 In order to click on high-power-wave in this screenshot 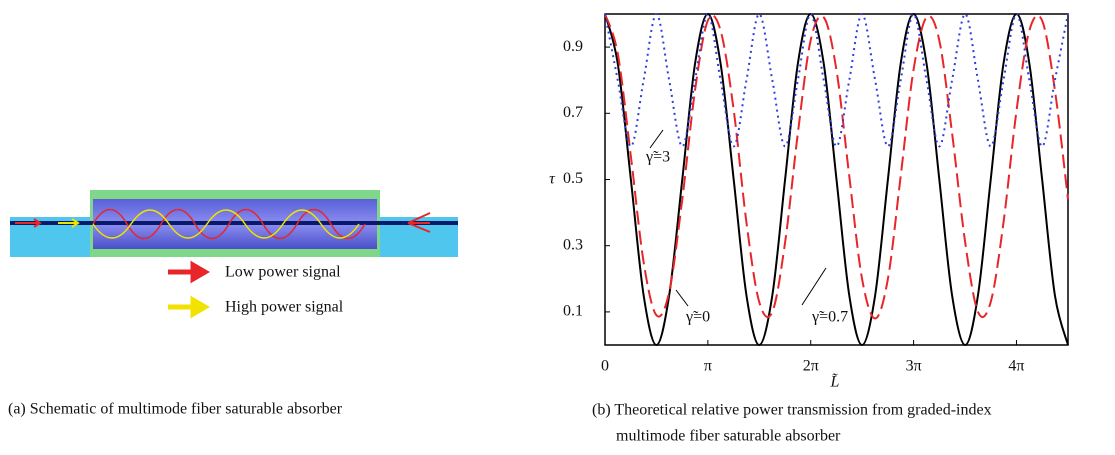, I will do `click(226, 224)`.